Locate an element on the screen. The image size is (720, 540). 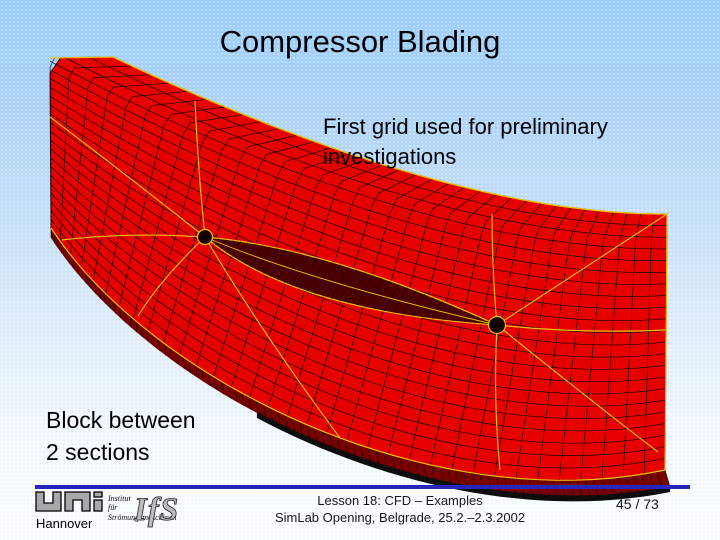
caption-line-1: Block between is located at coordinates (121, 420).